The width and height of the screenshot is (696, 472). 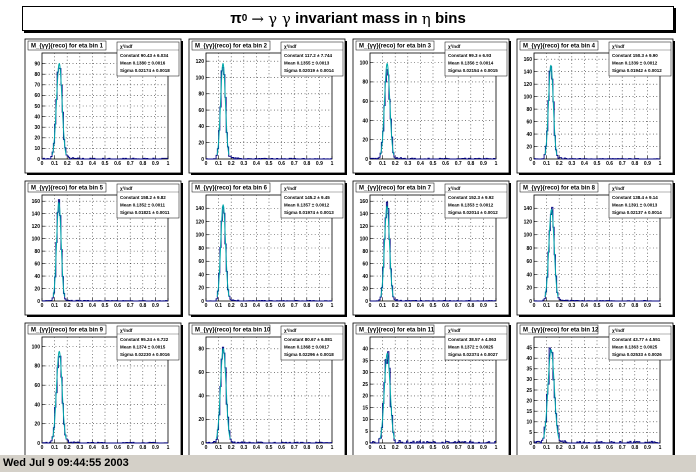 I want to click on stats-entry: Mean 0.1380 ± 0.0016, so click(x=143, y=63).